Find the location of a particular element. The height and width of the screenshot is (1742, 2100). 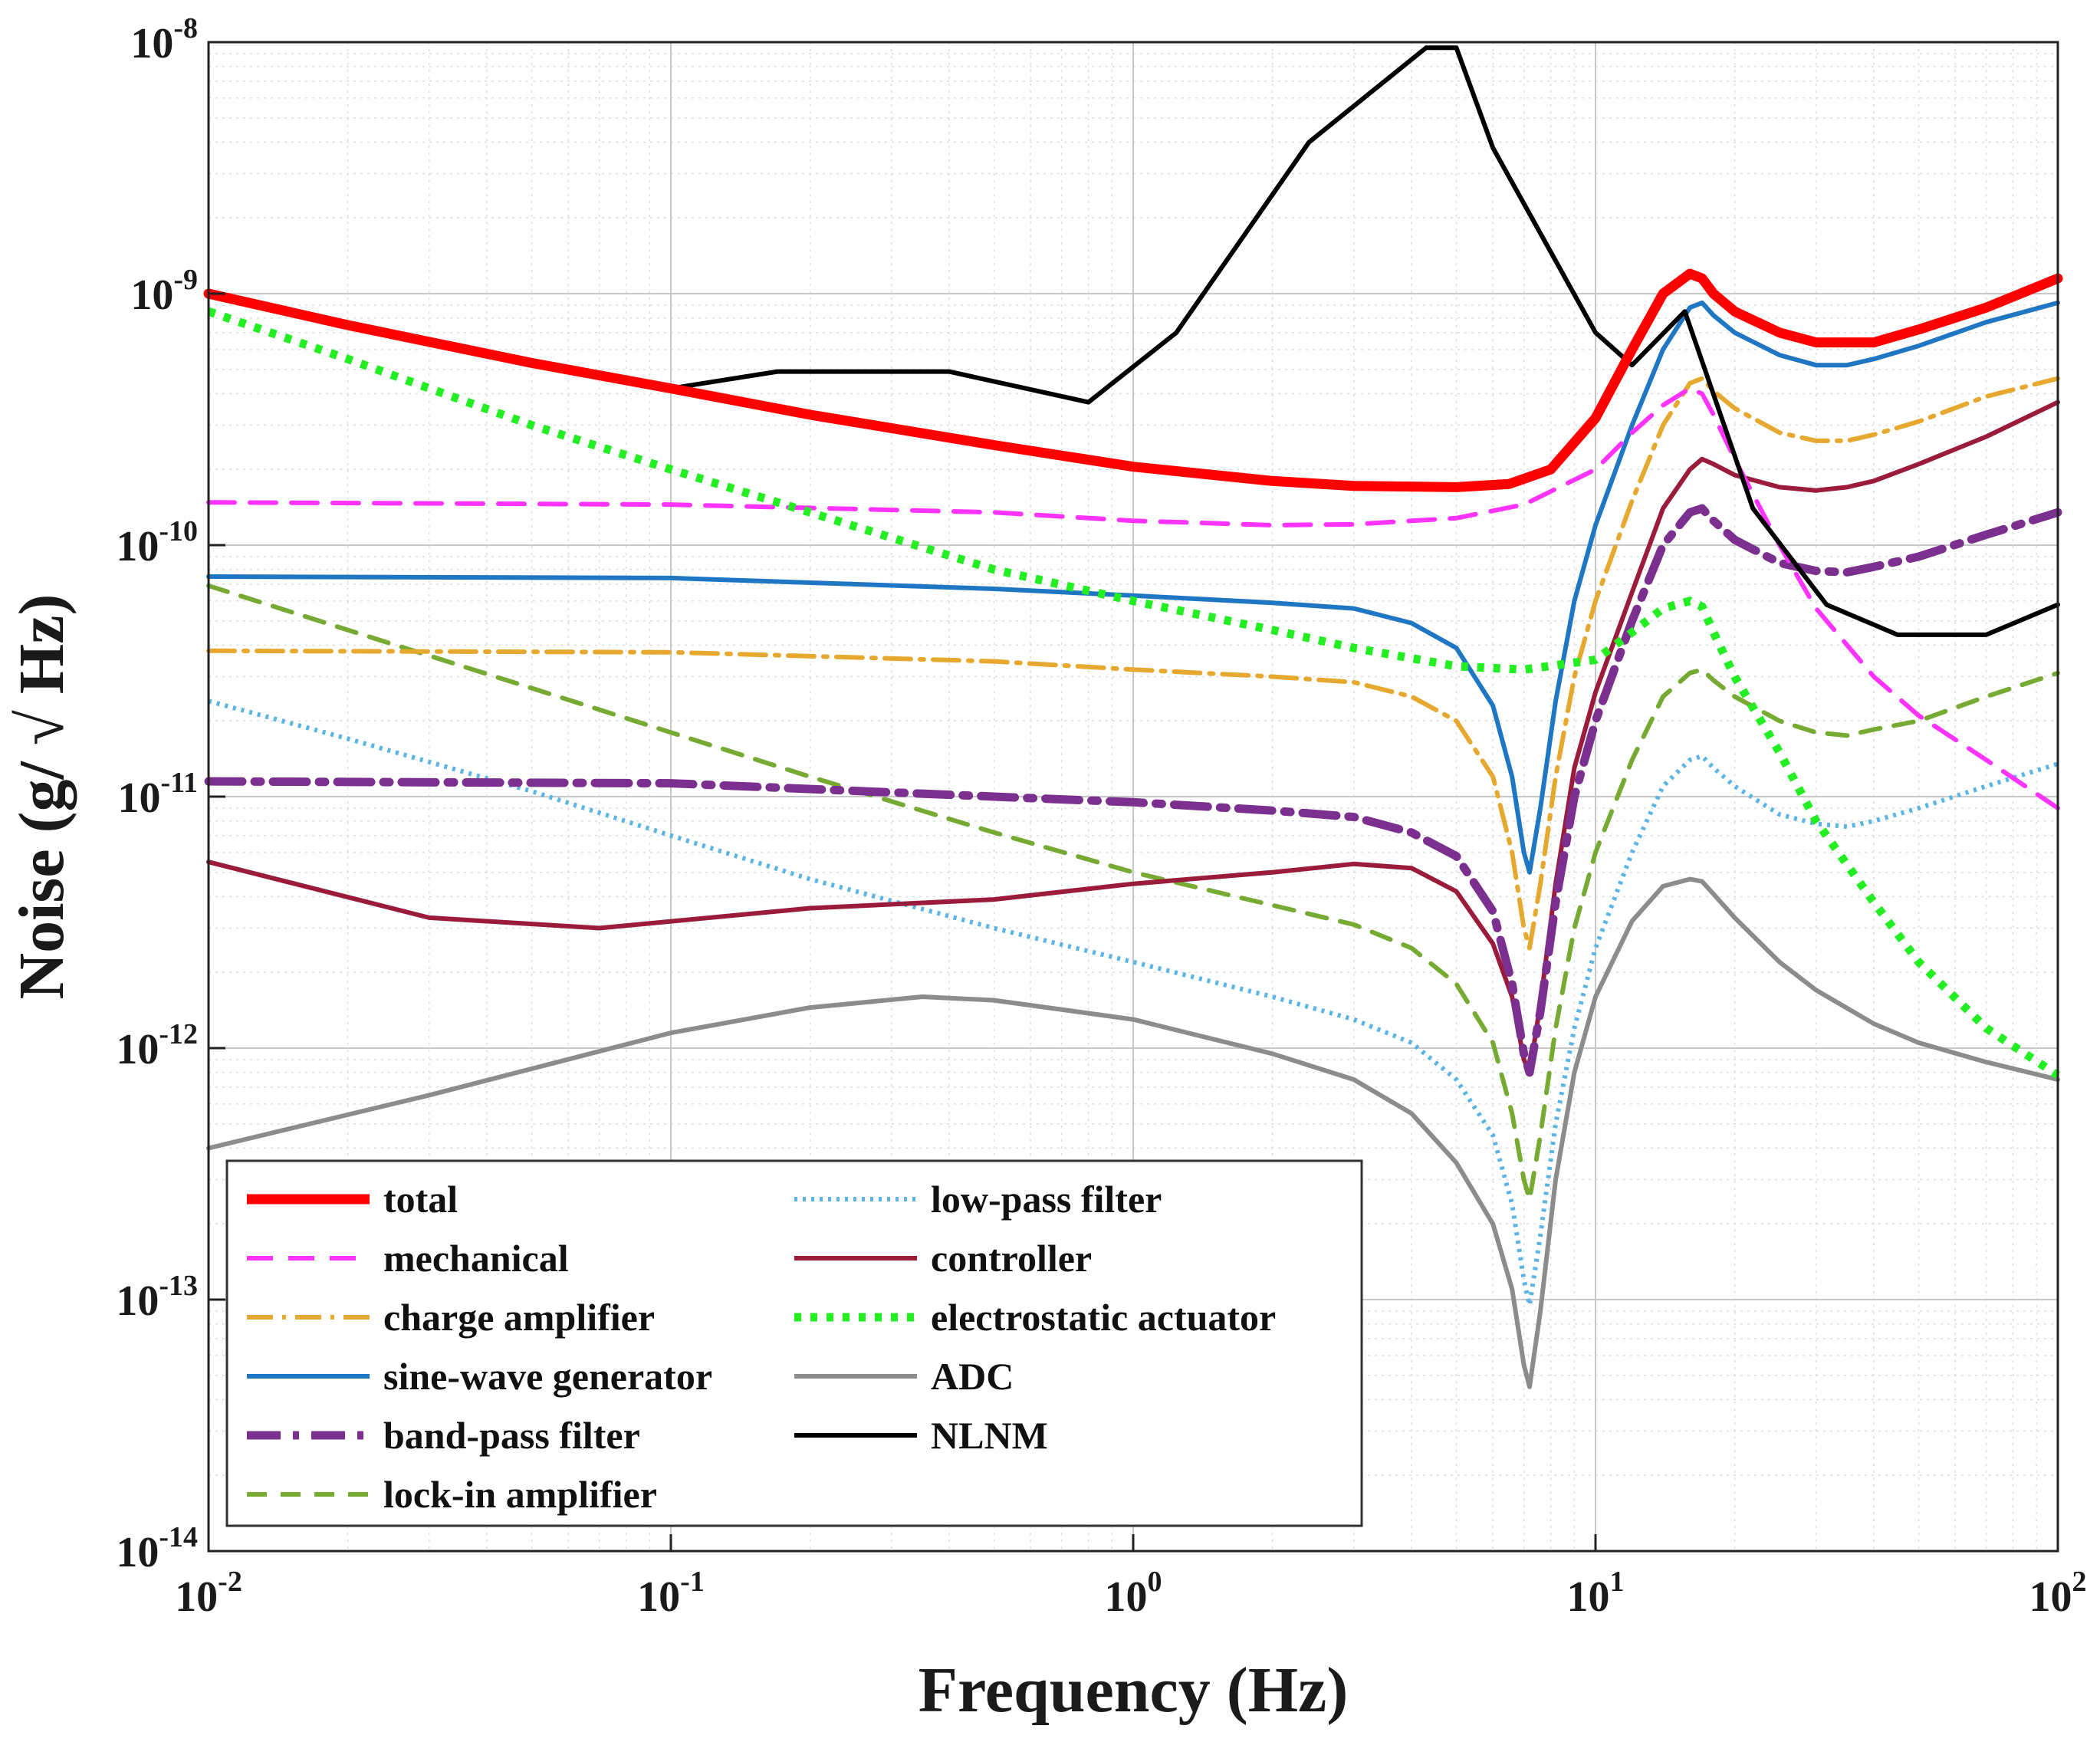

legend-label-controller: controller is located at coordinates (1012, 1258).